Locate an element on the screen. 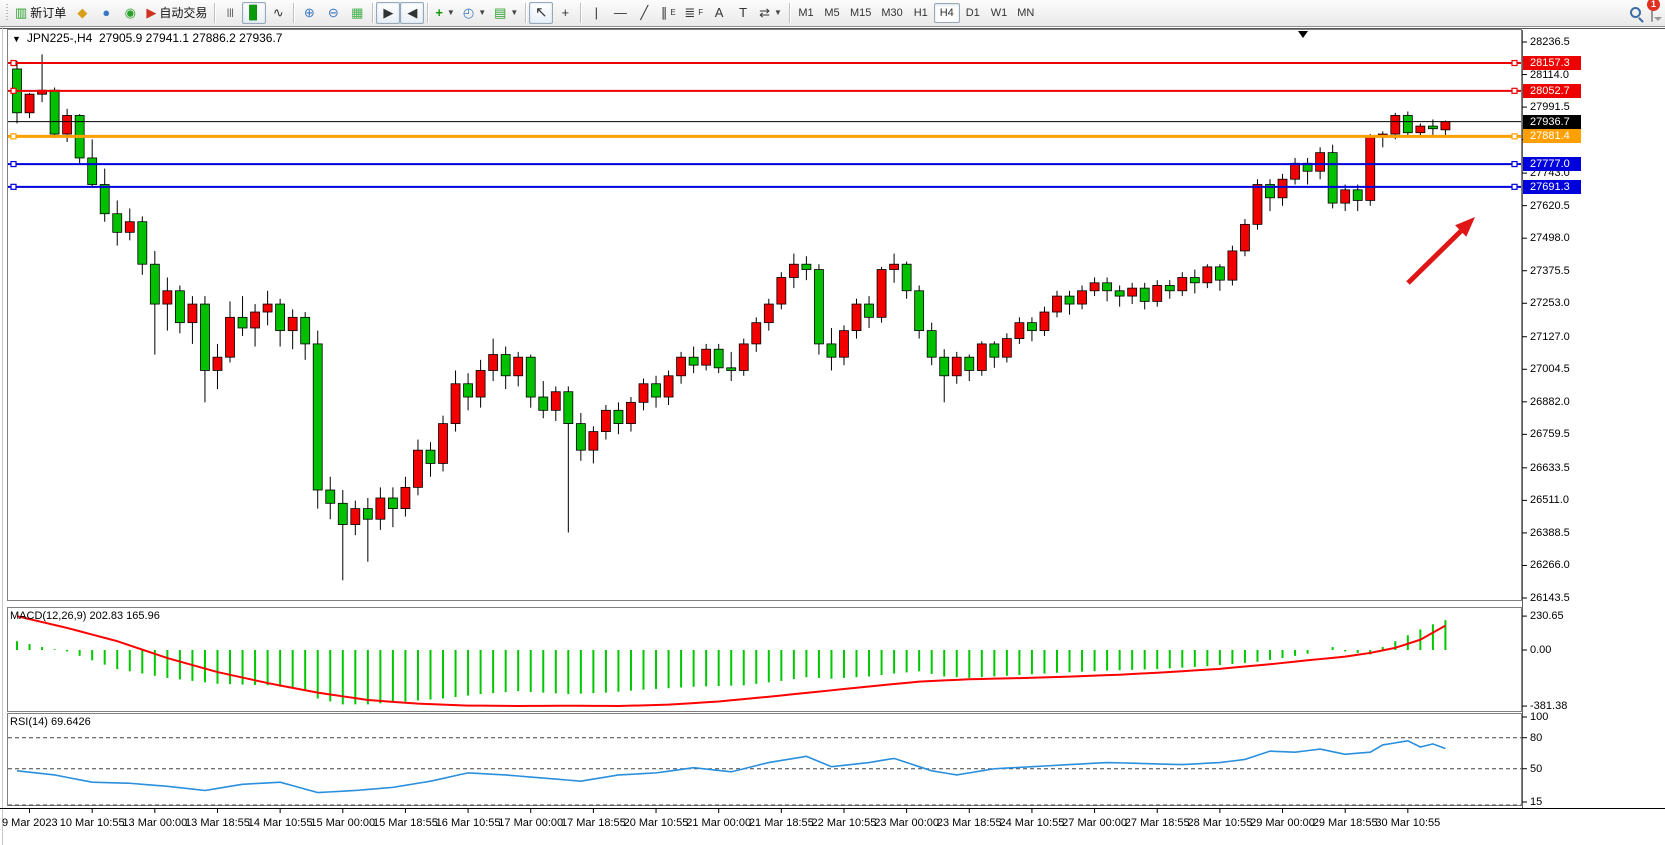 This screenshot has width=1665, height=845. rsi-axis-label: 100 is located at coordinates (1539, 717).